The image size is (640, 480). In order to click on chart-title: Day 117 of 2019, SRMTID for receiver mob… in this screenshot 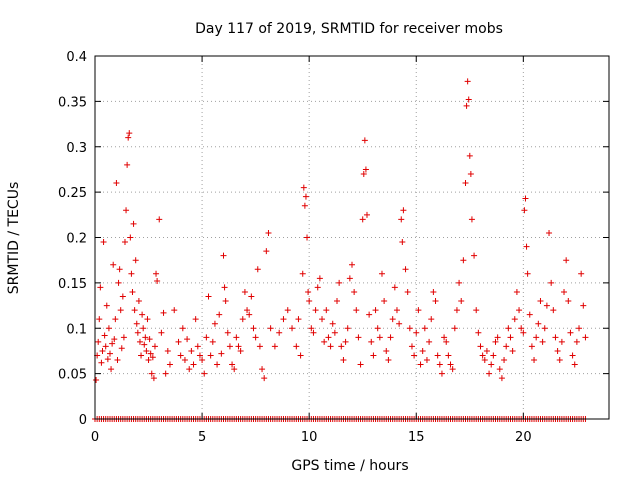, I will do `click(349, 29)`.